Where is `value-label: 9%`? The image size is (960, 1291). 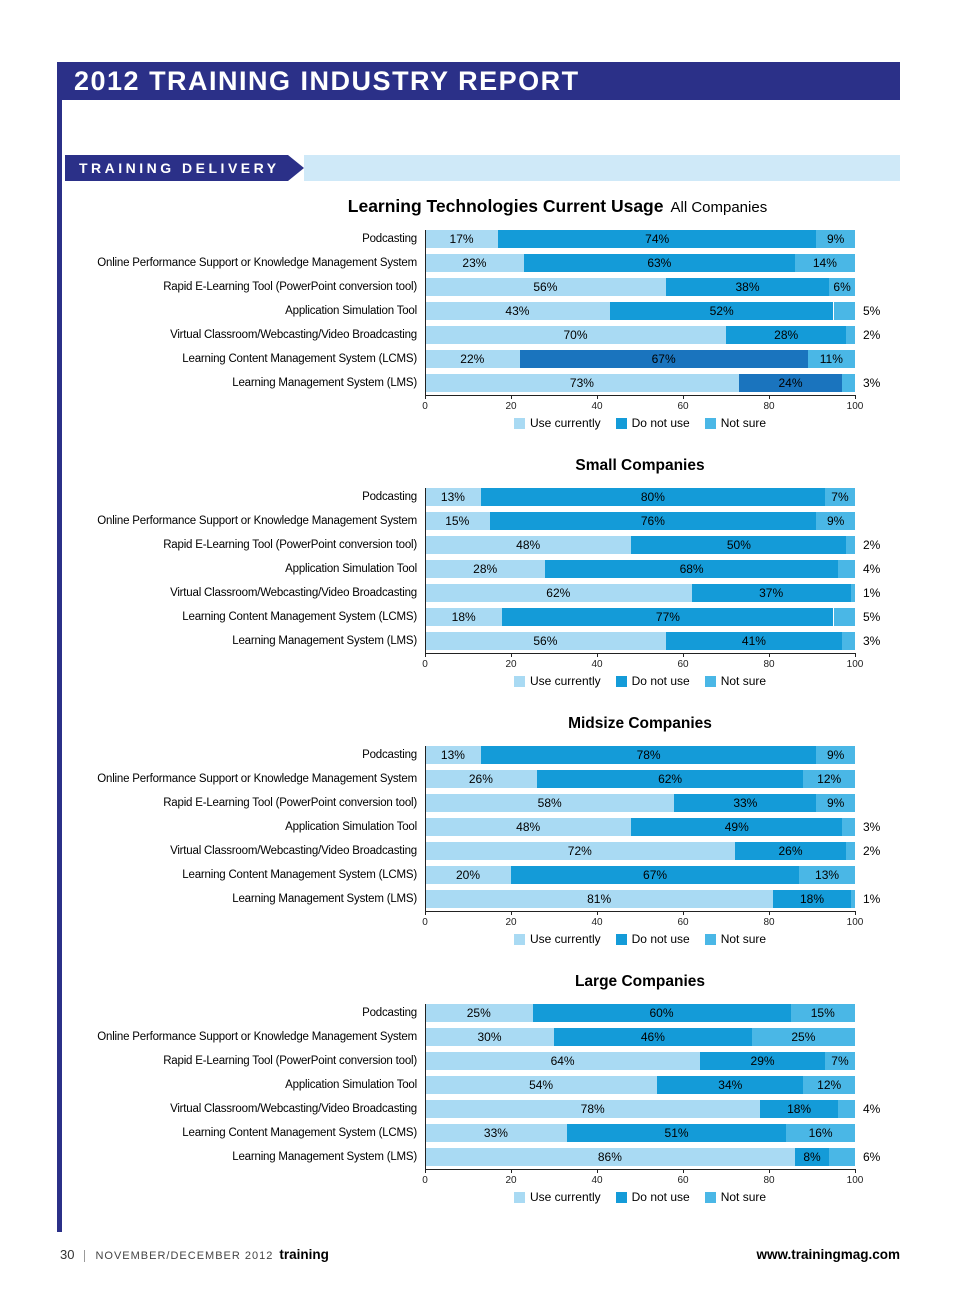 value-label: 9% is located at coordinates (835, 239).